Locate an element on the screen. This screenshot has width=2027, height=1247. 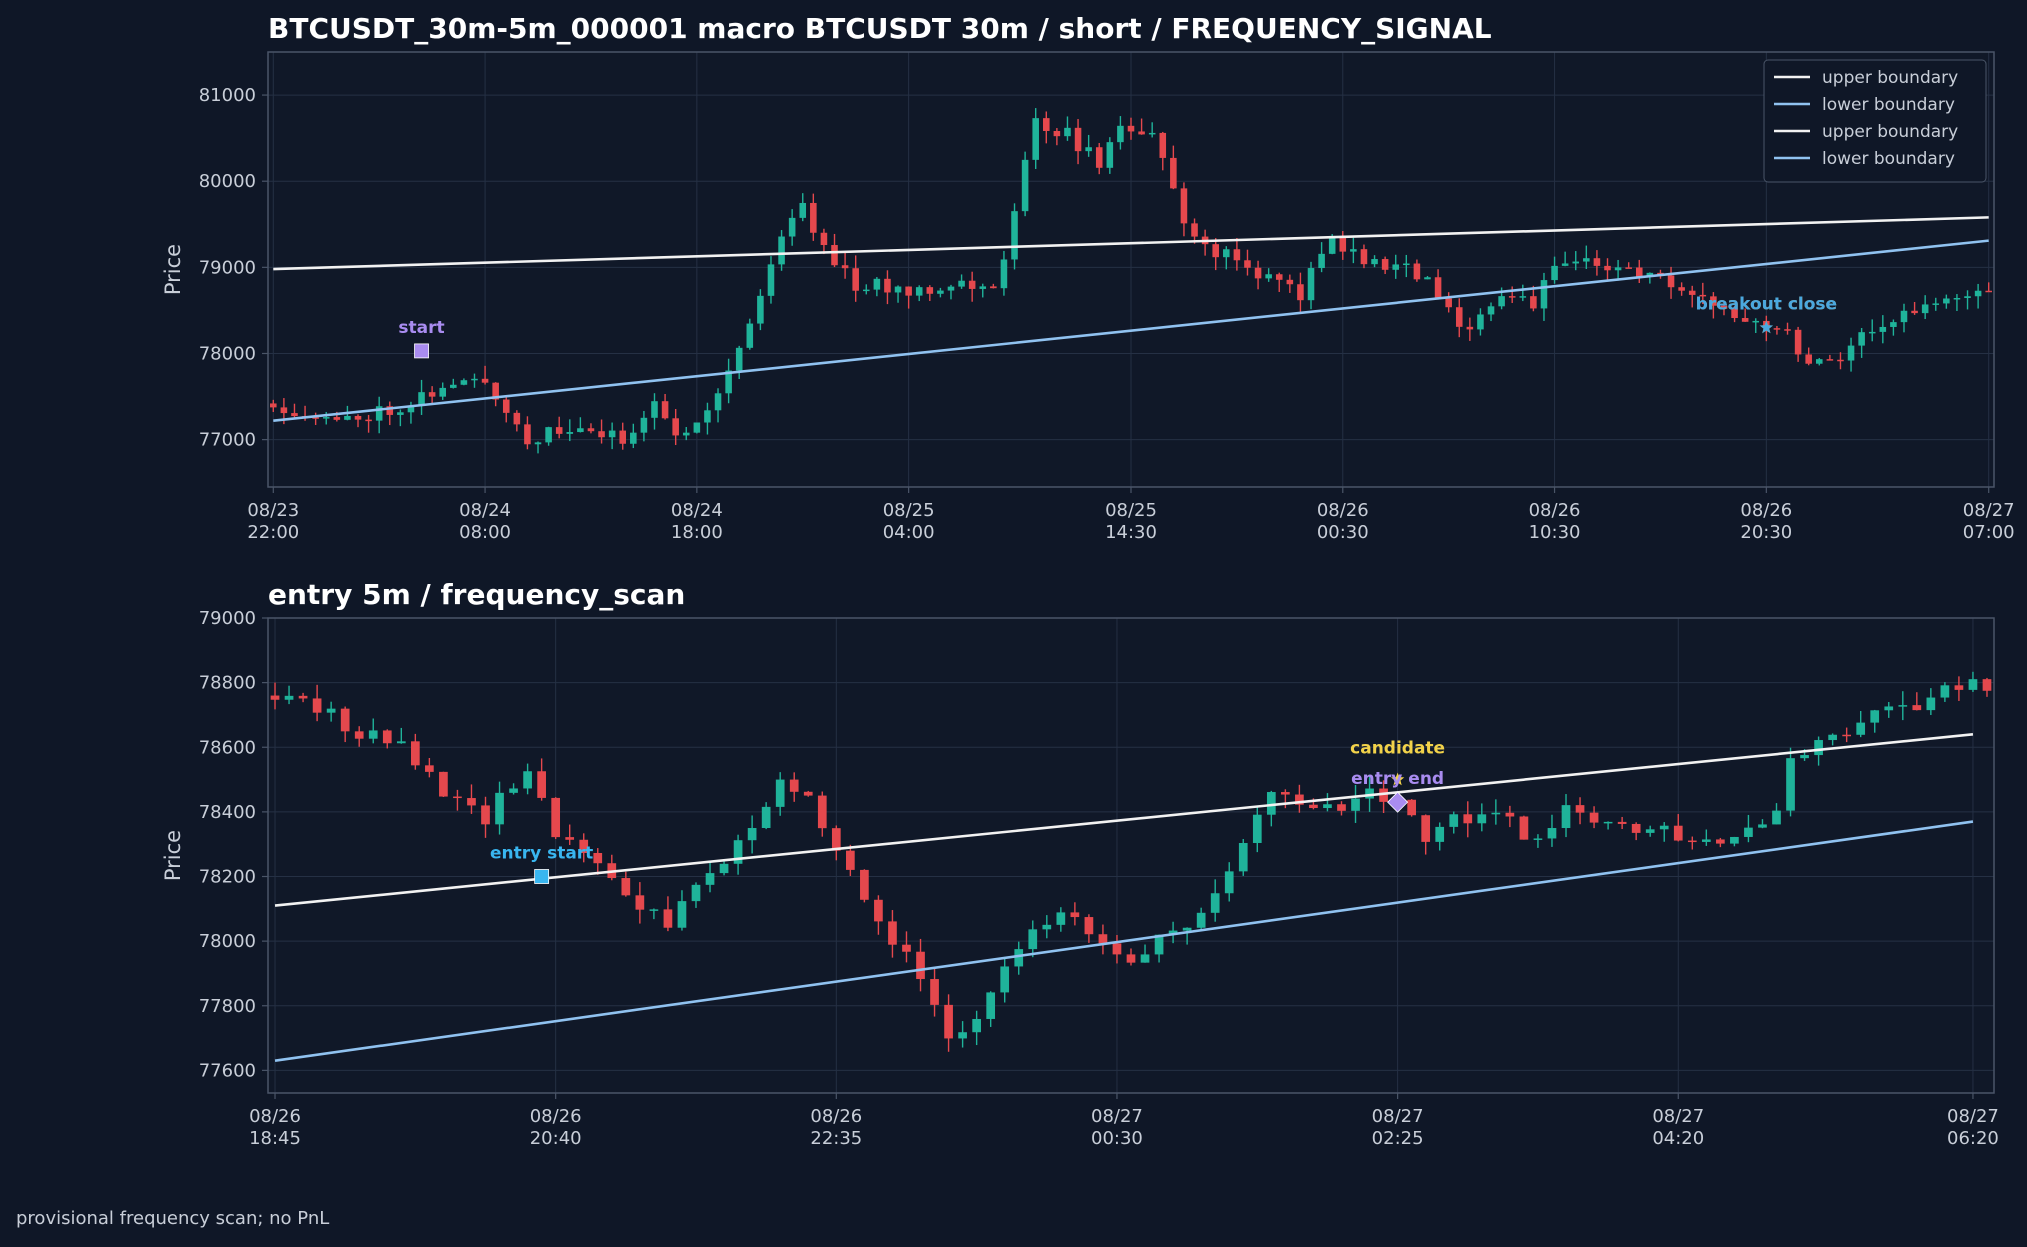
xtick-label-time: 04:00 is located at coordinates (909, 532).